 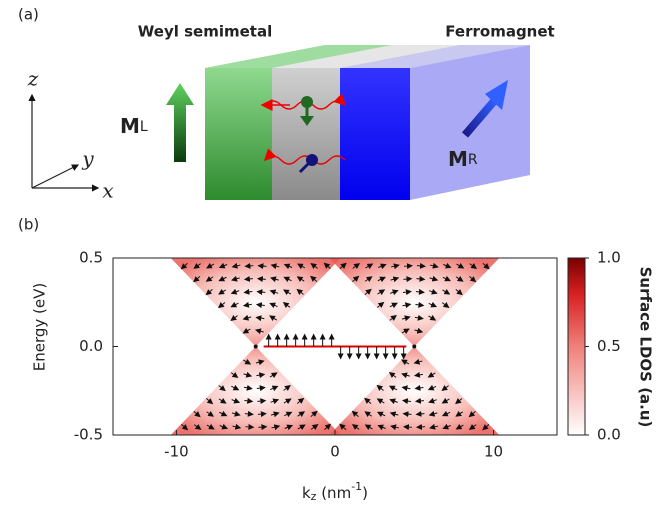 I want to click on x-label: kz (nm-1), so click(x=335, y=491).